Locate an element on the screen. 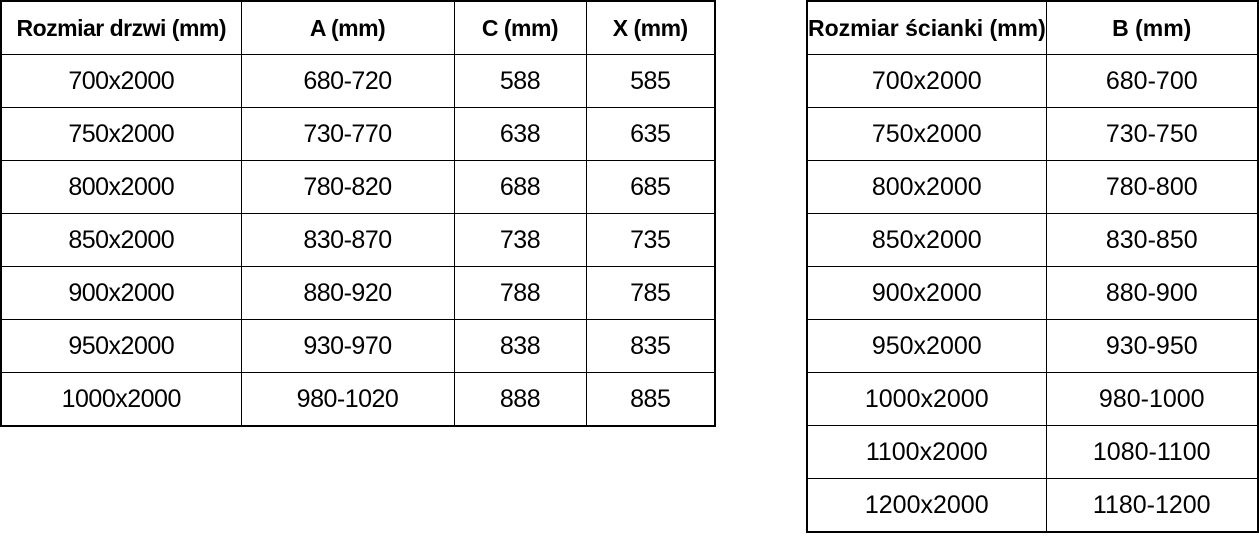 The image size is (1259, 541). header-row: Rozmiar drzwi (mm) A (mm) C (mm) X (mm) is located at coordinates (358, 27).